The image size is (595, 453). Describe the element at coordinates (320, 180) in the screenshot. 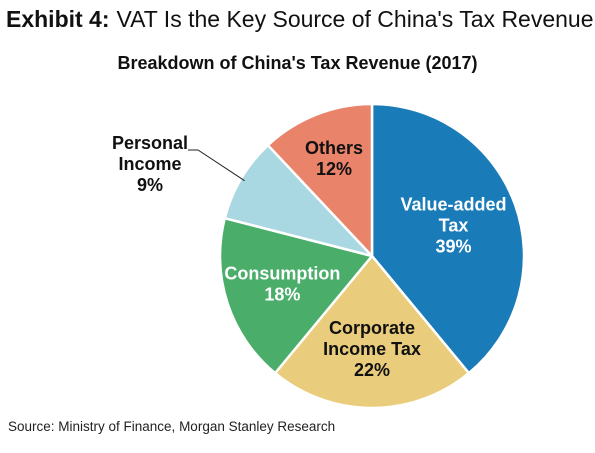

I see `pie-slice-others` at that location.